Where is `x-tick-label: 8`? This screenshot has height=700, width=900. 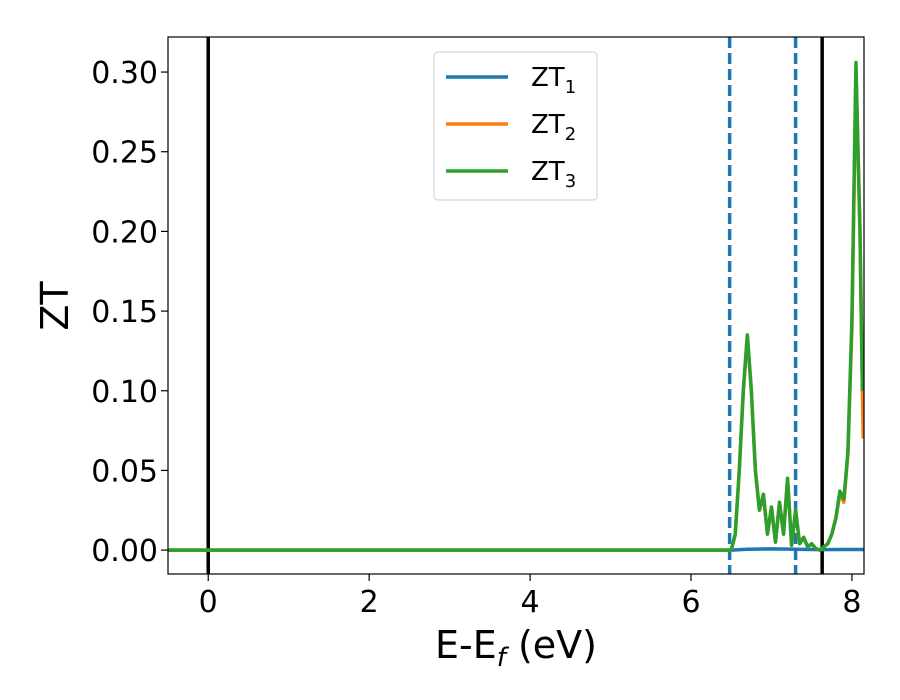 x-tick-label: 8 is located at coordinates (851, 602).